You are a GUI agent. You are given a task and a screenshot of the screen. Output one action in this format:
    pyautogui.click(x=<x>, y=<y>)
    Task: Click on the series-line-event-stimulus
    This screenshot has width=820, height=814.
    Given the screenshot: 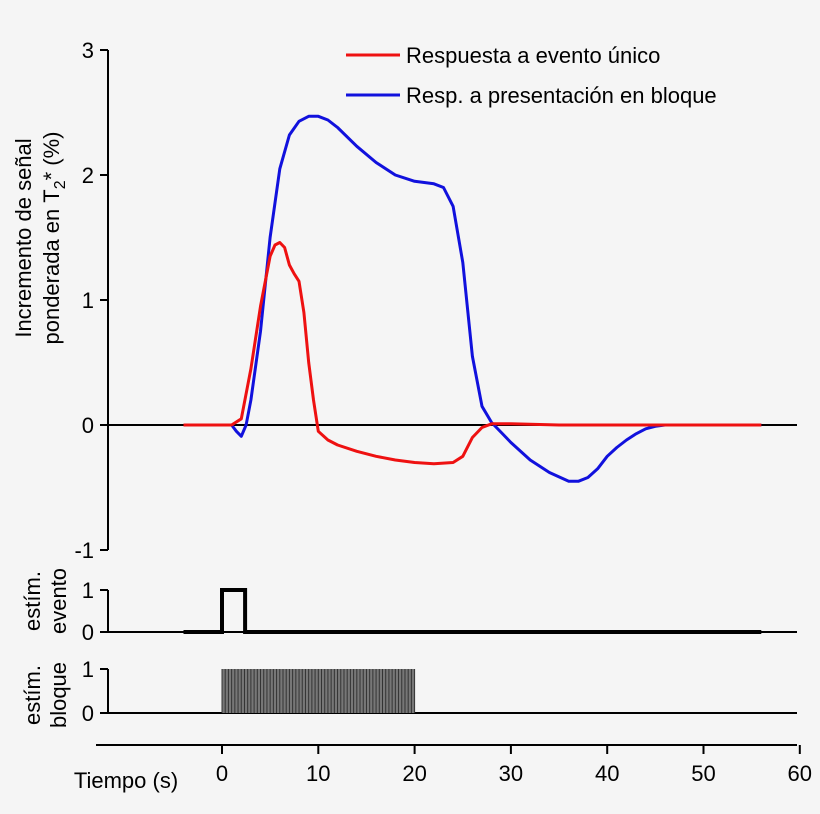 What is the action you would take?
    pyautogui.click(x=472, y=611)
    